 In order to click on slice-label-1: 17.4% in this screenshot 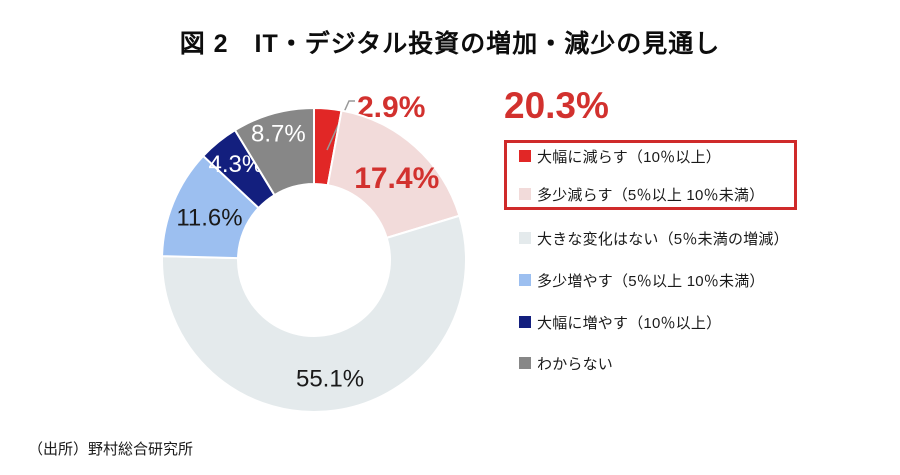, I will do `click(396, 178)`.